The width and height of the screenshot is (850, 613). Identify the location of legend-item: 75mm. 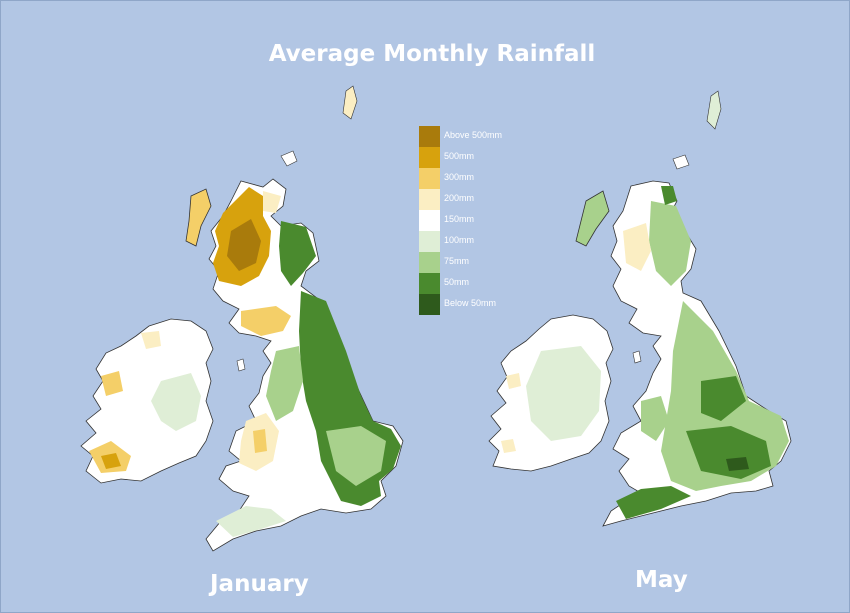
(474, 262).